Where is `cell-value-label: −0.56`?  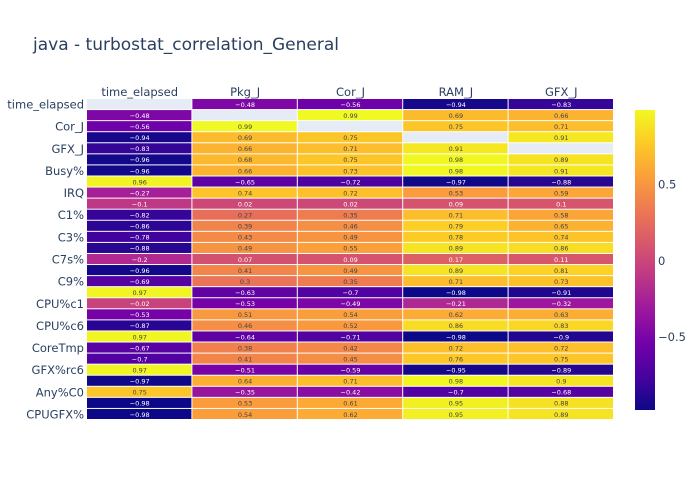
cell-value-label: −0.56 is located at coordinates (140, 127).